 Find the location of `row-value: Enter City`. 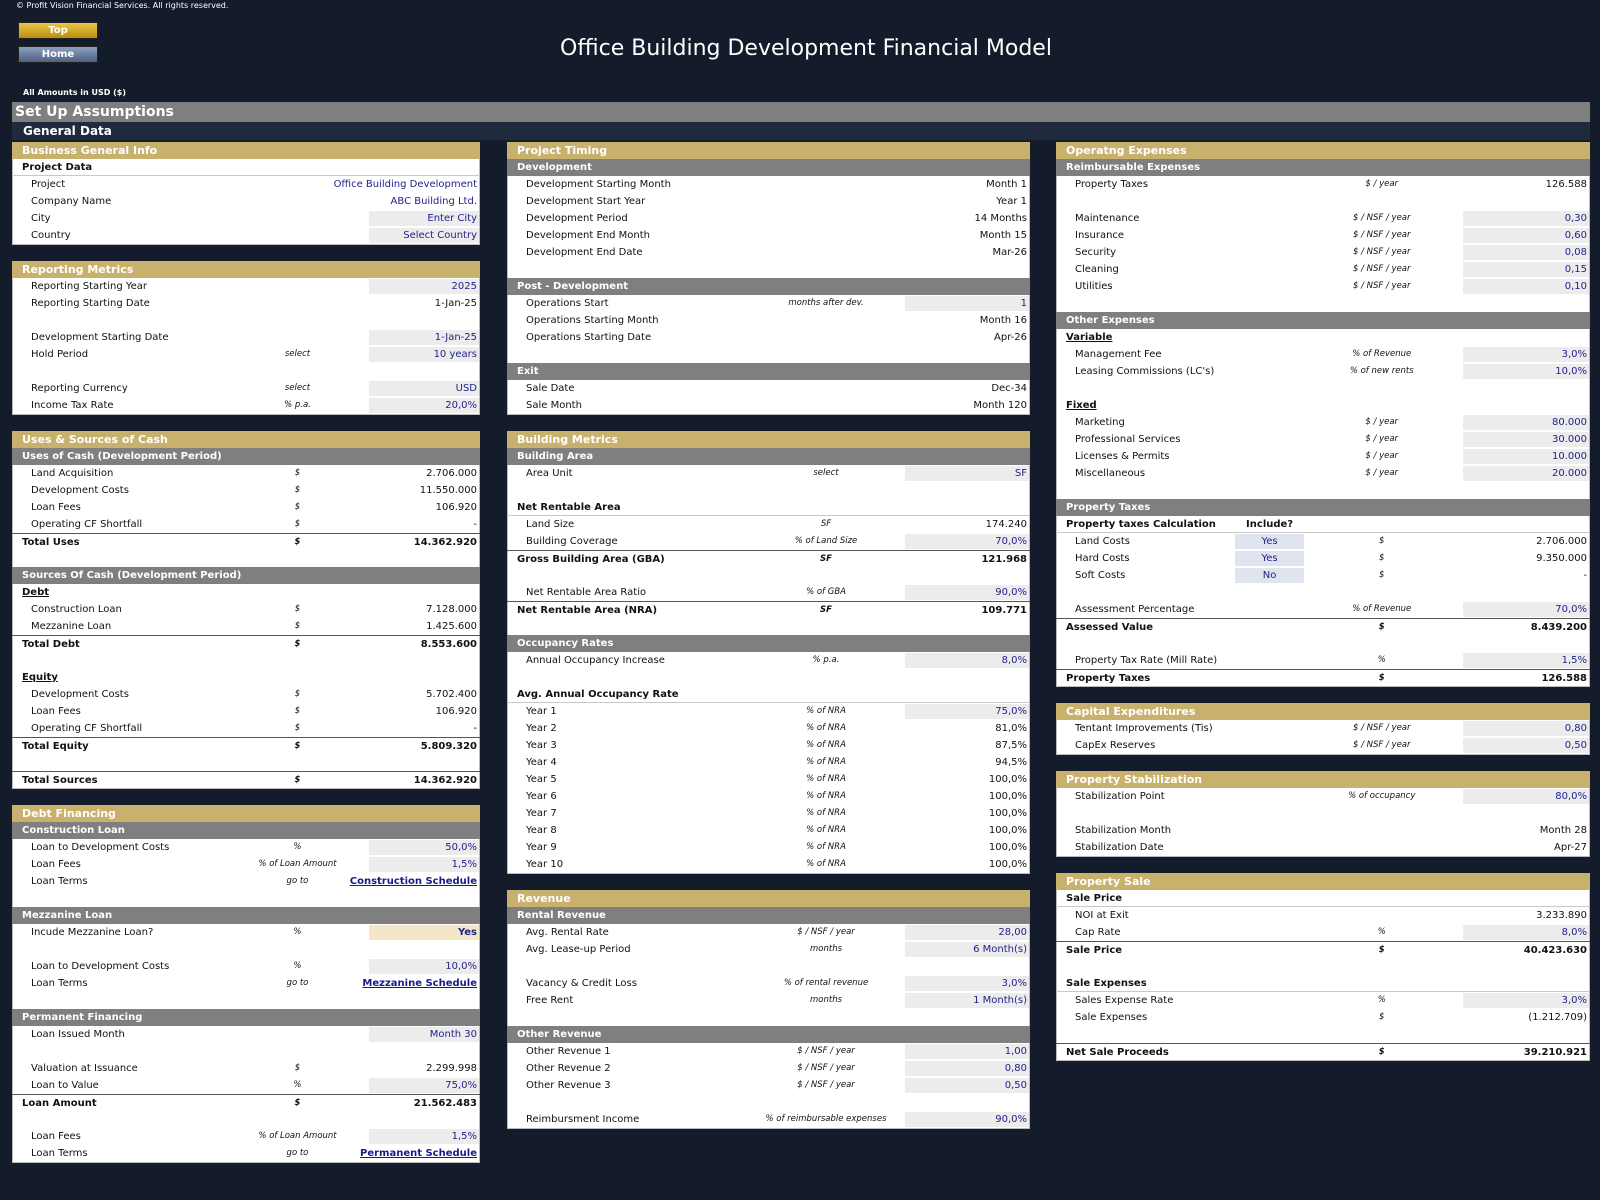

row-value: Enter City is located at coordinates (452, 218).